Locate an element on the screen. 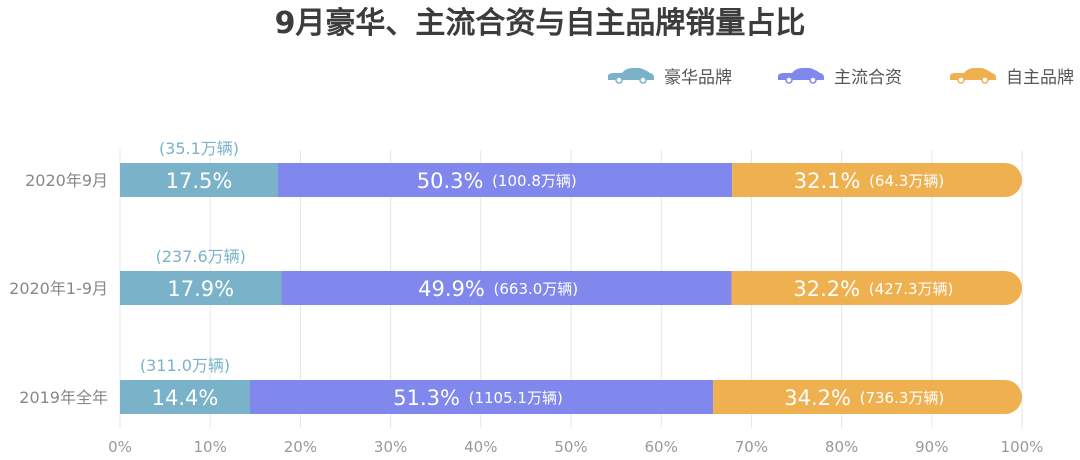 This screenshot has width=1080, height=460. data-label-volume: (736.3万辆) is located at coordinates (902, 398).